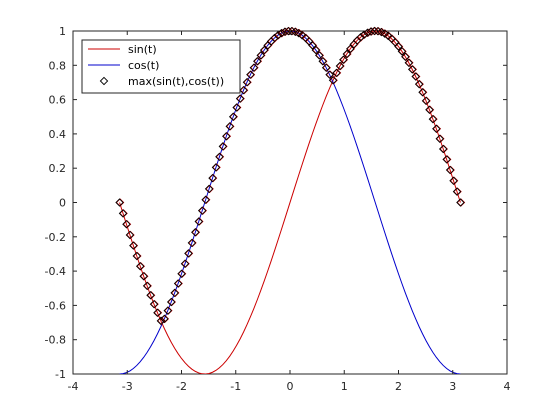 This screenshot has height=420, width=560. What do you see at coordinates (176, 81) in the screenshot?
I see `legend-label: max(sin(t),cos(t))` at bounding box center [176, 81].